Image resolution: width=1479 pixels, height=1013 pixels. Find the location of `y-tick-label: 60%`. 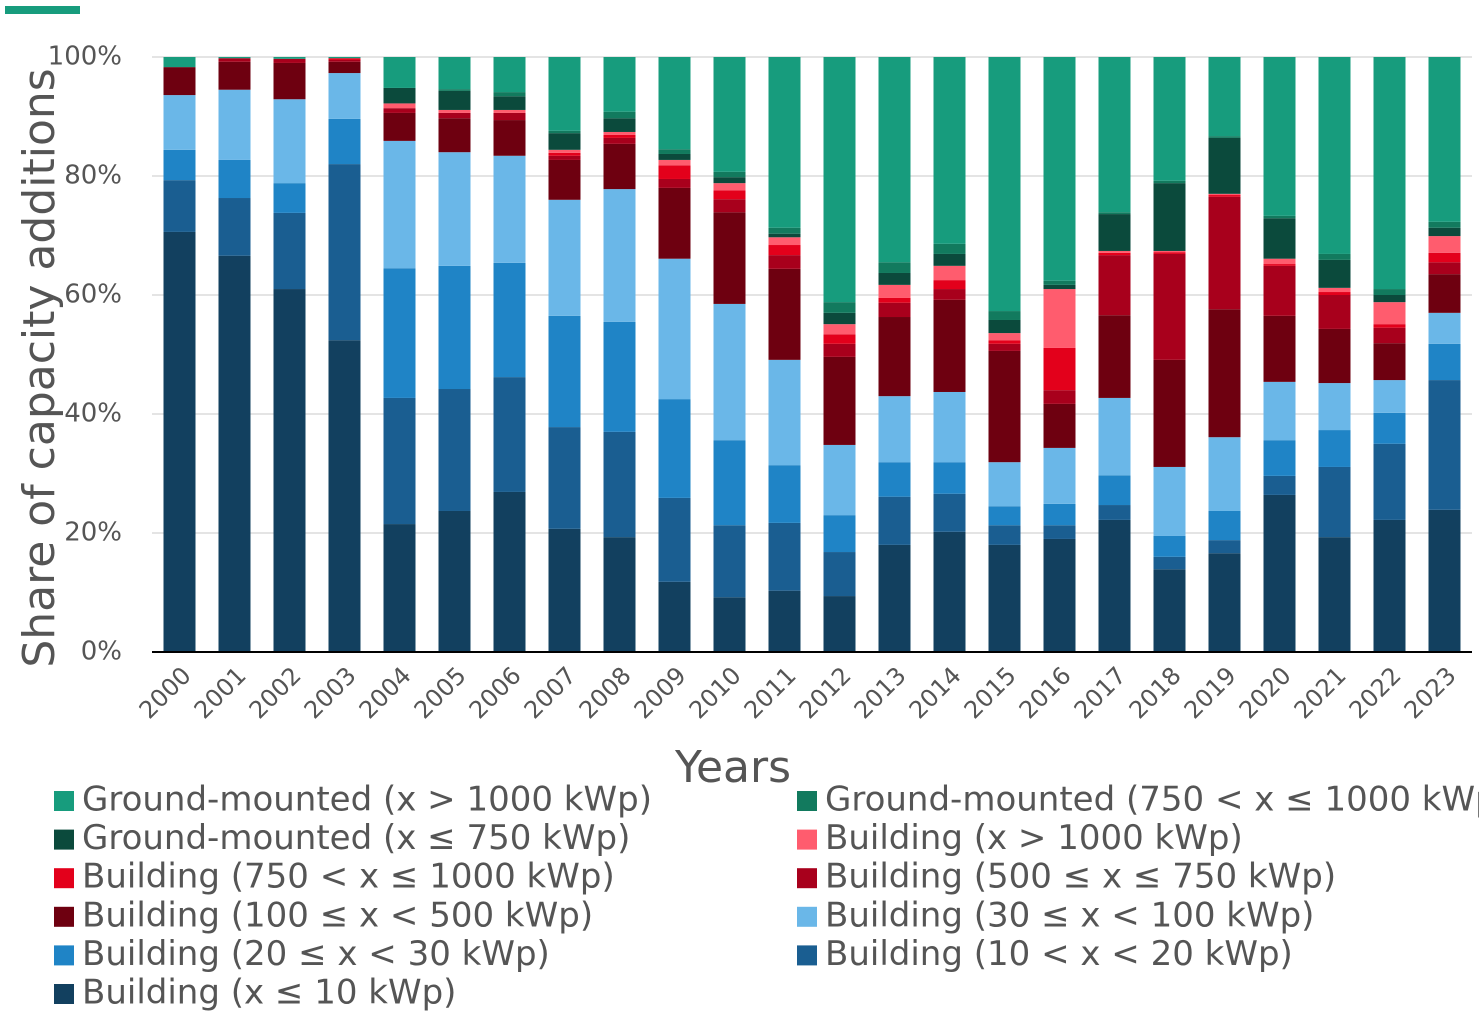

y-tick-label: 60% is located at coordinates (93, 295).